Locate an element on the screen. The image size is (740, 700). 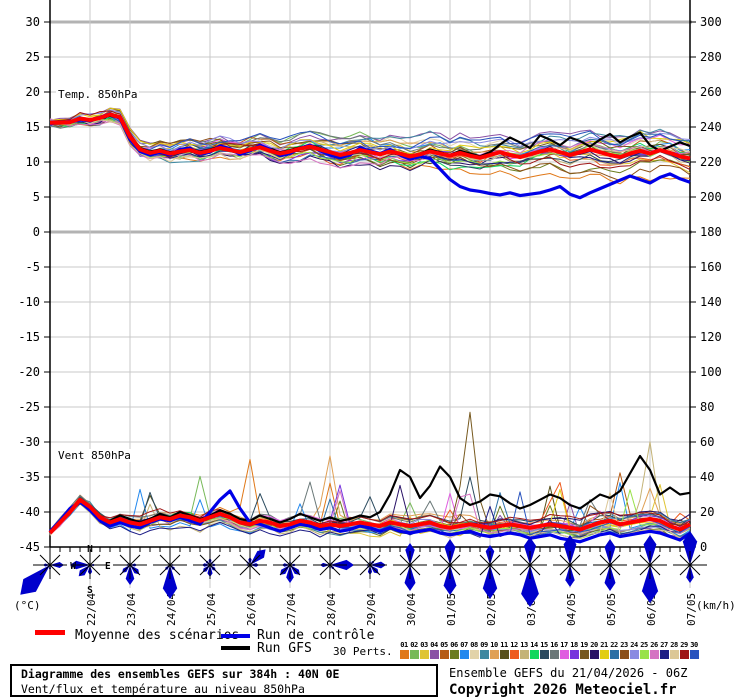
svg-text: -20 is located at coordinates (29, 372).